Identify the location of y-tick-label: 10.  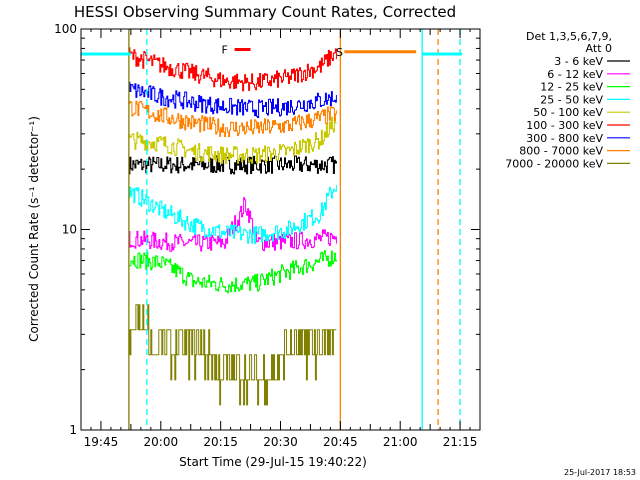
(69, 230).